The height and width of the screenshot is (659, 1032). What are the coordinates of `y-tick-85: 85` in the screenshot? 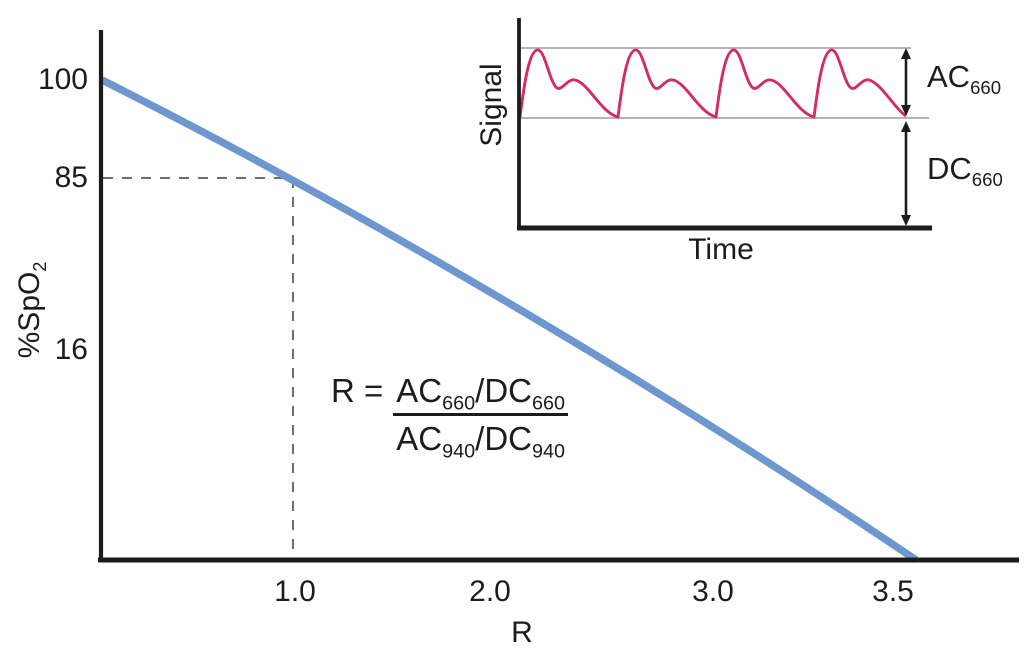 It's located at (71, 177).